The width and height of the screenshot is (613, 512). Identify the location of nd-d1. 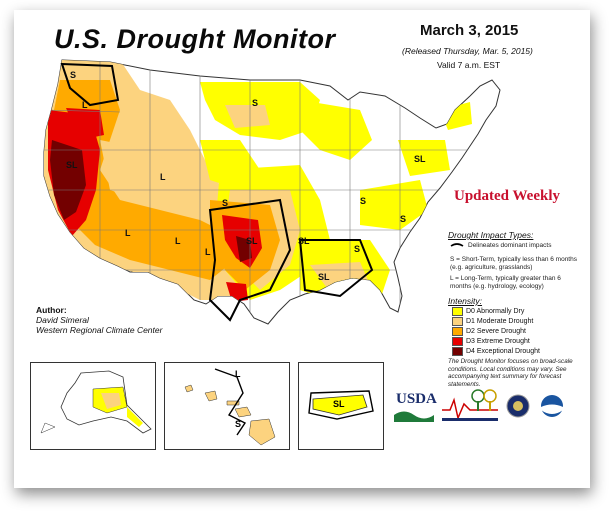
(247, 116).